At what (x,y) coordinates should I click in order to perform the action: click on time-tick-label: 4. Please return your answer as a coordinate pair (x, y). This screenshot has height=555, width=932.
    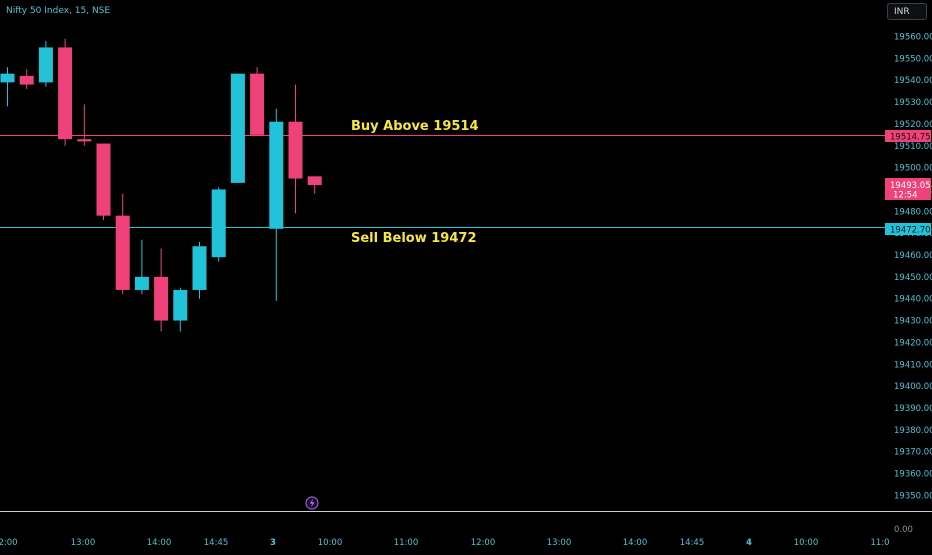
    Looking at the image, I should click on (749, 543).